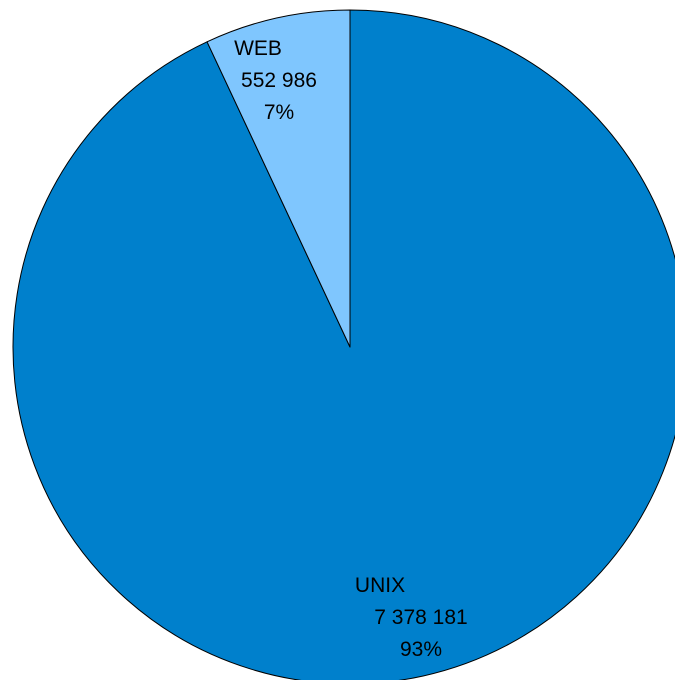 The image size is (675, 680). What do you see at coordinates (421, 649) in the screenshot?
I see `slice-label-unix-percent: 93%` at bounding box center [421, 649].